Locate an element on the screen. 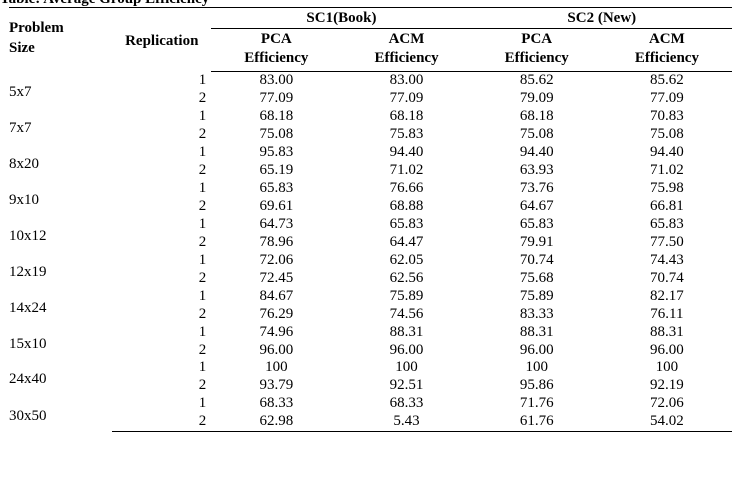 This screenshot has height=504, width=742. sc2-acm-cell: 88.31 is located at coordinates (667, 331).